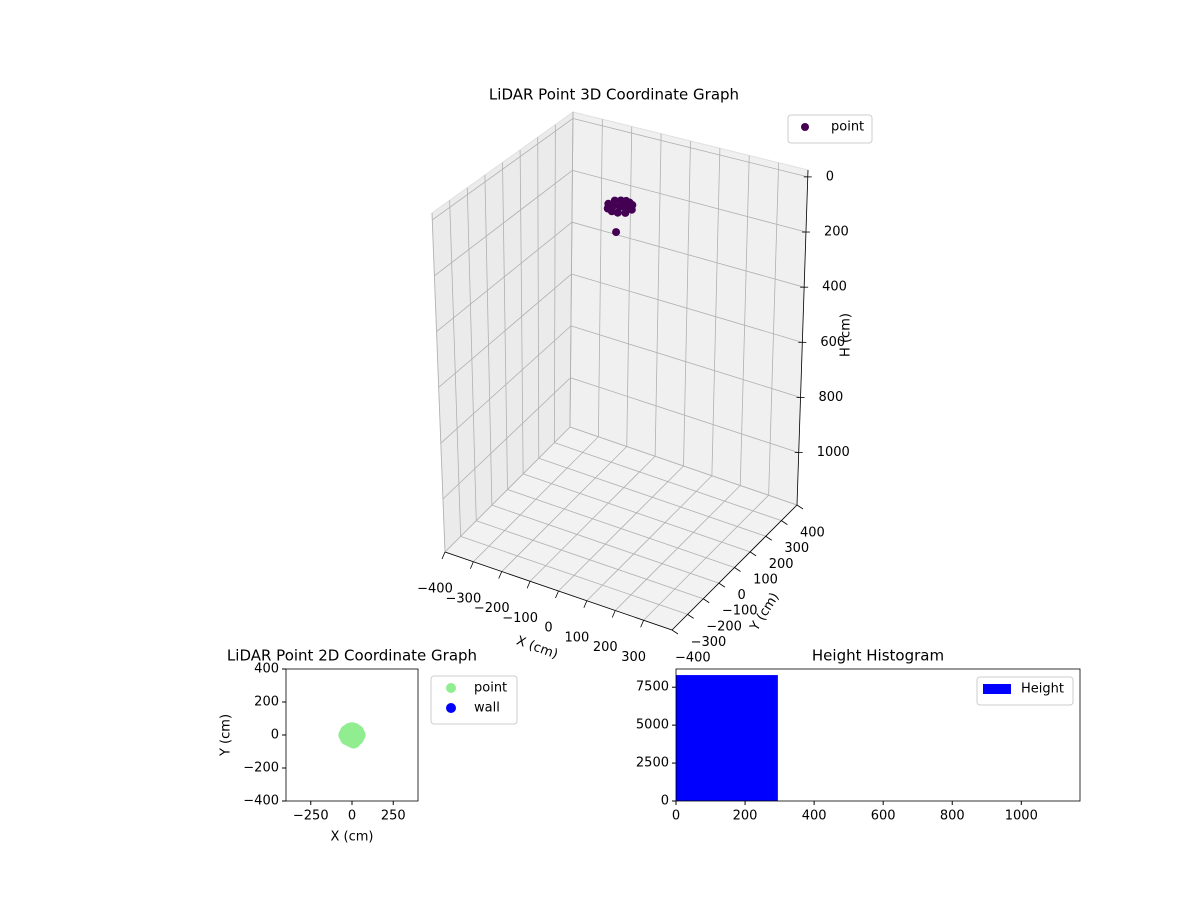 This screenshot has width=1200, height=900. Describe the element at coordinates (464, 598) in the screenshot. I see `x-tick-label: −300` at that location.